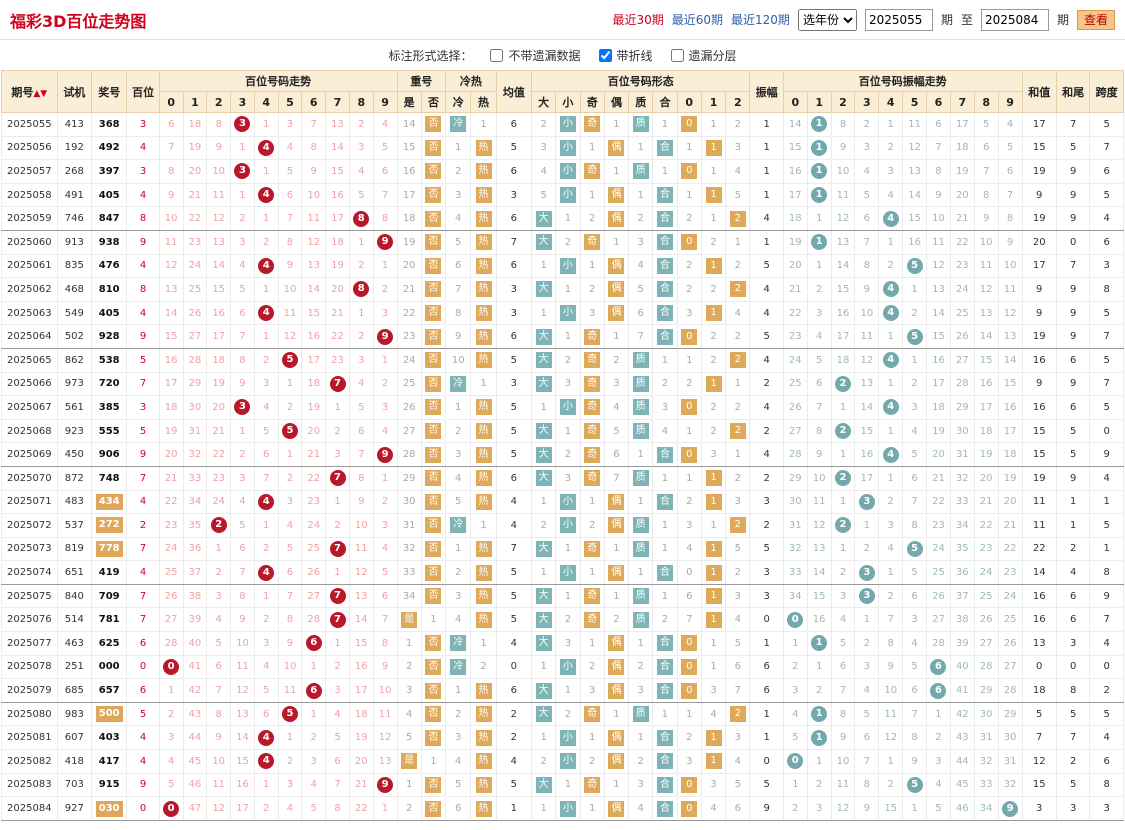  Describe the element at coordinates (497, 55) in the screenshot. I see `no-miss-checkbox` at that location.